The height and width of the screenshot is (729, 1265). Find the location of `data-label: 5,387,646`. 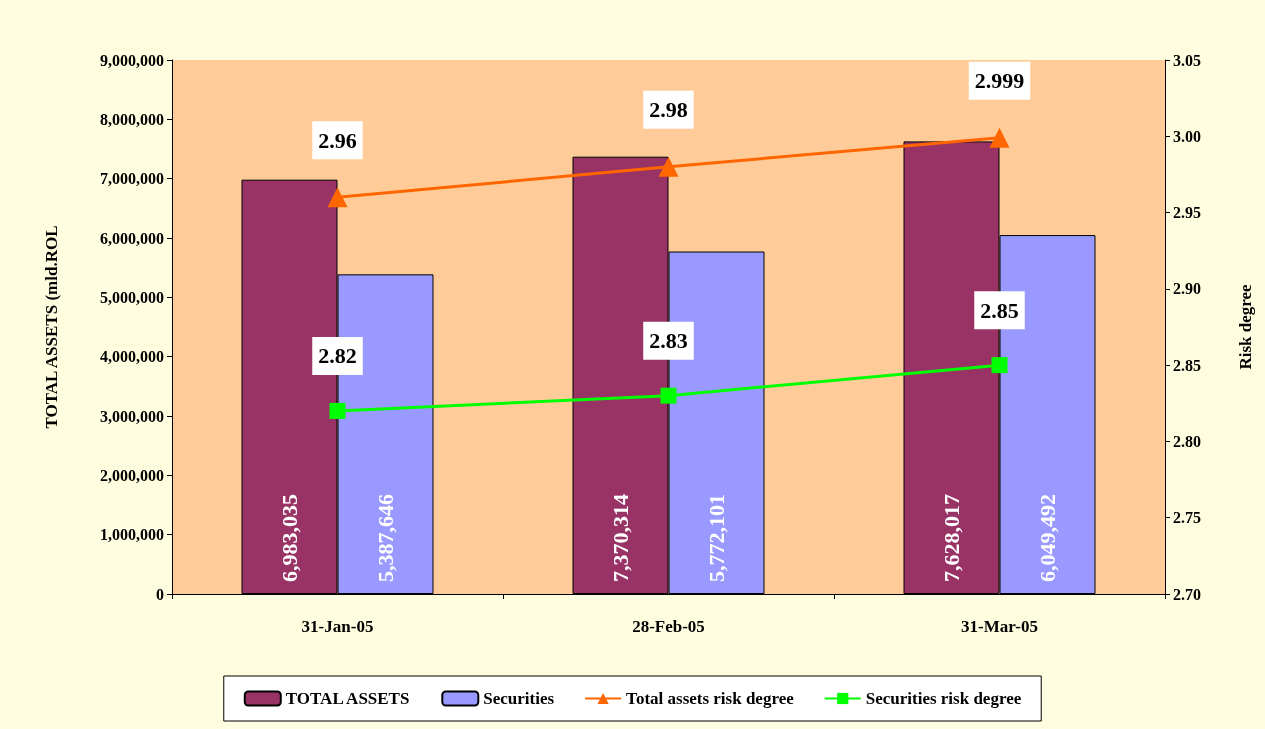

data-label: 5,387,646 is located at coordinates (385, 538).